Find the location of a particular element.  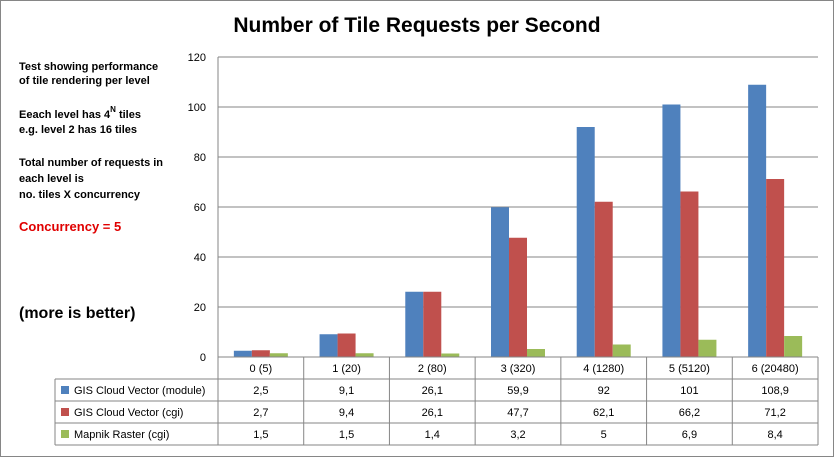

table-value-s0-c6: 108,9 is located at coordinates (775, 391).